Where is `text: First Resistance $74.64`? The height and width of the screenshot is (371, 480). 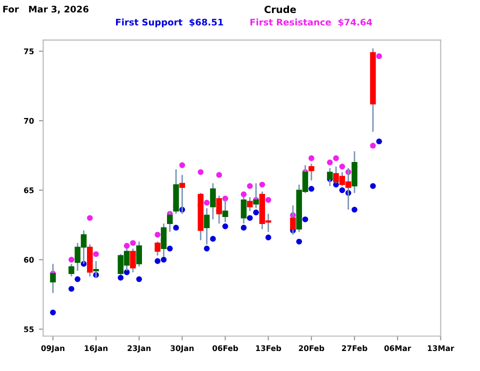
text: First Resistance $74.64 is located at coordinates (311, 22).